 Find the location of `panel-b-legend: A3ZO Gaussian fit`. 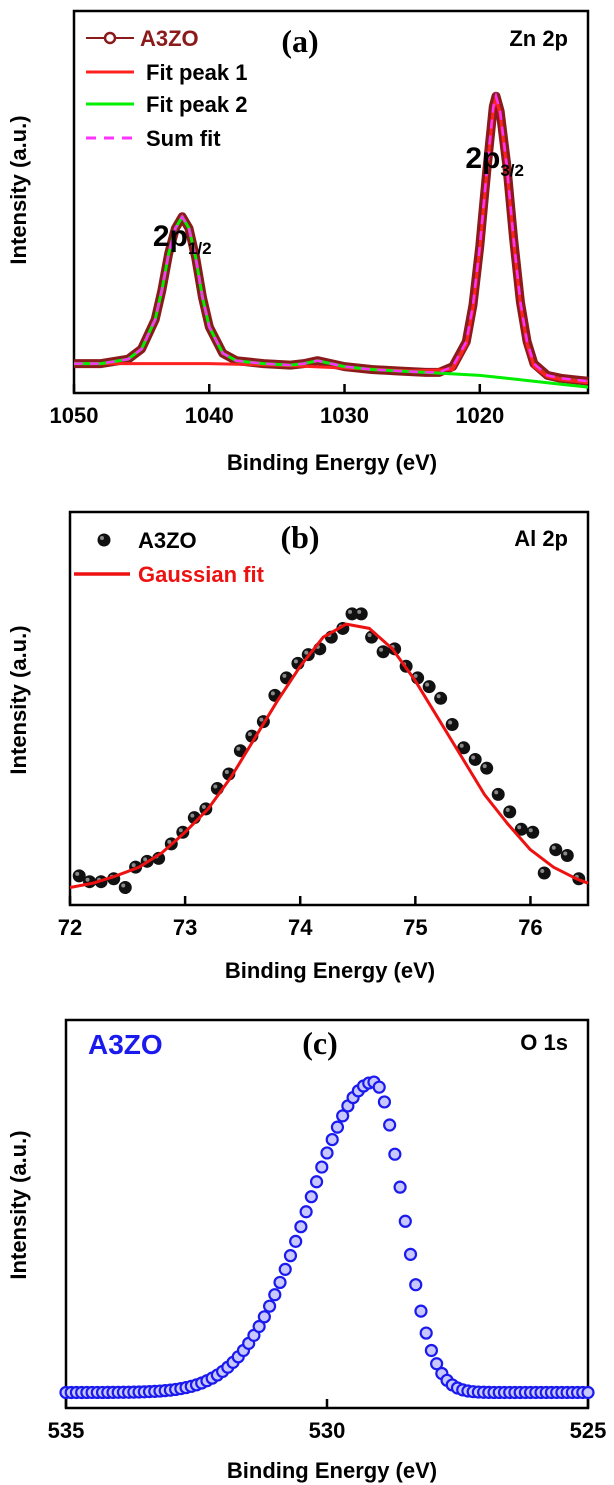

panel-b-legend: A3ZO Gaussian fit is located at coordinates (169, 557).